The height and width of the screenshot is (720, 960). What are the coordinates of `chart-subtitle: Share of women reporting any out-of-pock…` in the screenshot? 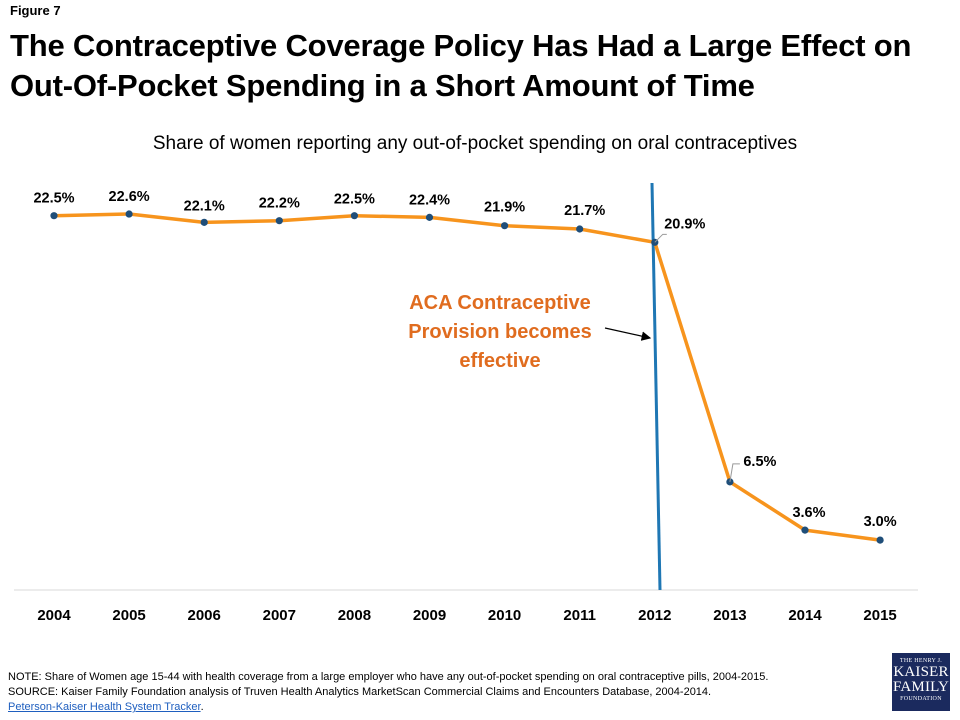 It's located at (475, 143).